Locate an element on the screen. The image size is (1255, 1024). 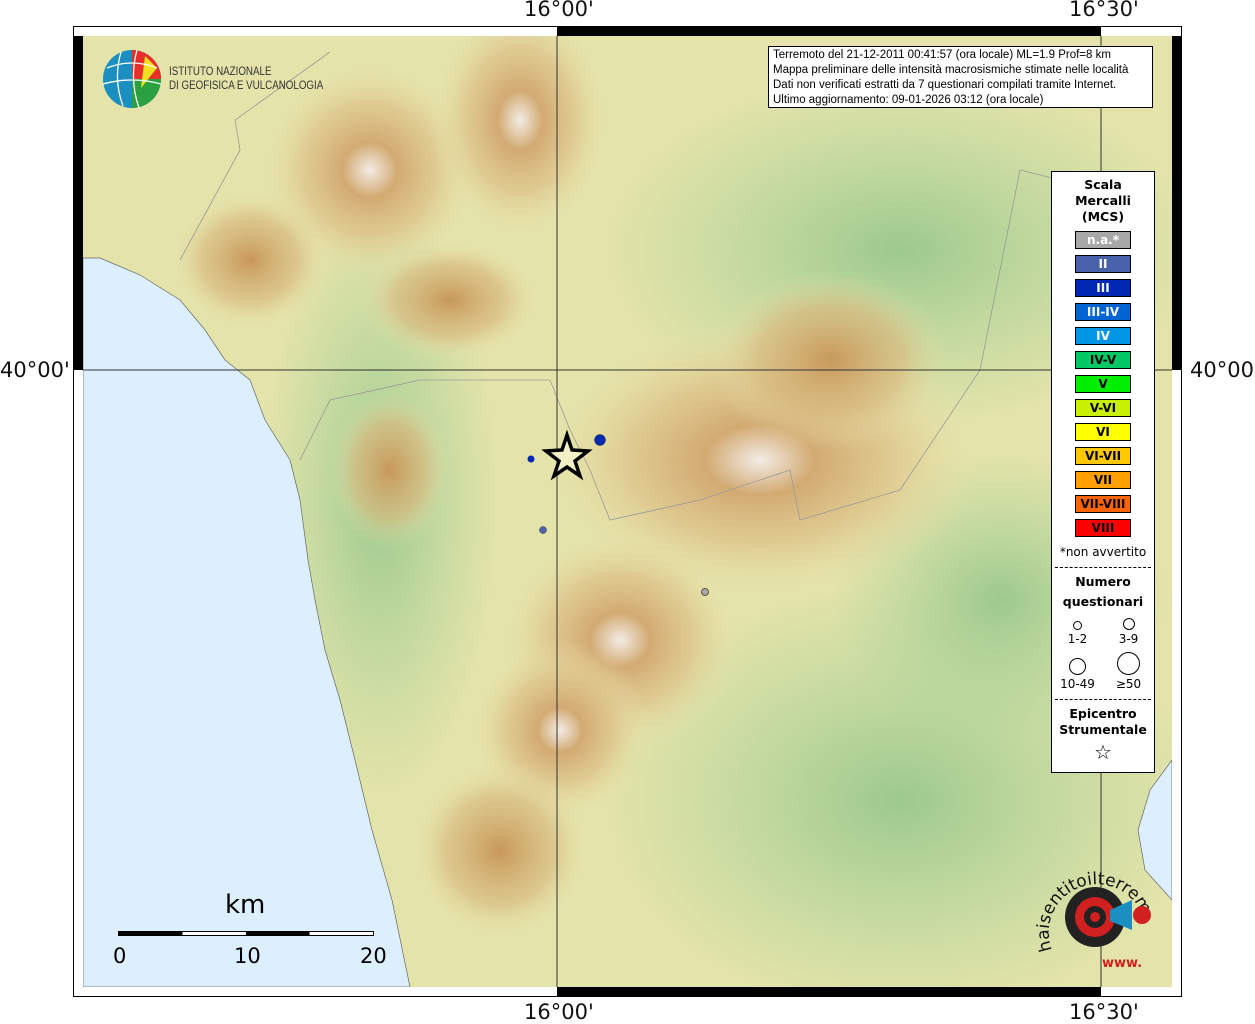
scale-bar: km 0 10 20 is located at coordinates (250, 930).